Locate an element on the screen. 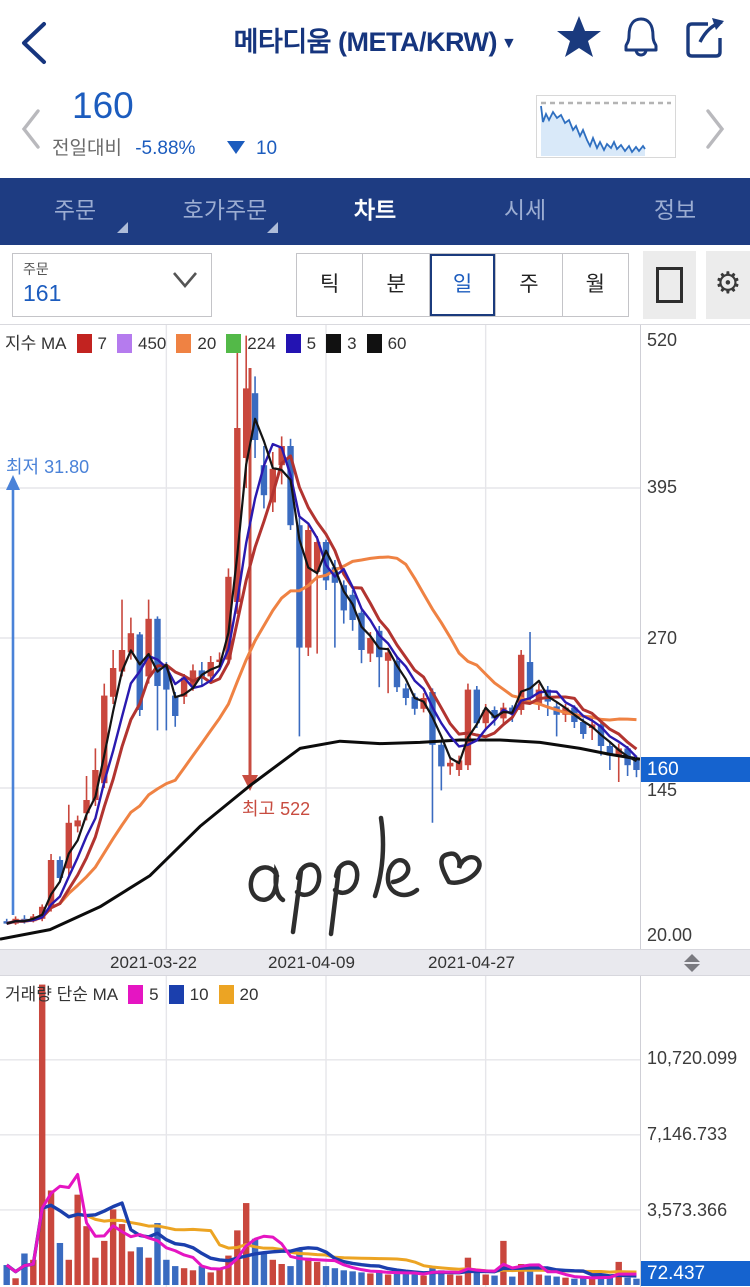  title-caret-icon: ▼ is located at coordinates (508, 43).